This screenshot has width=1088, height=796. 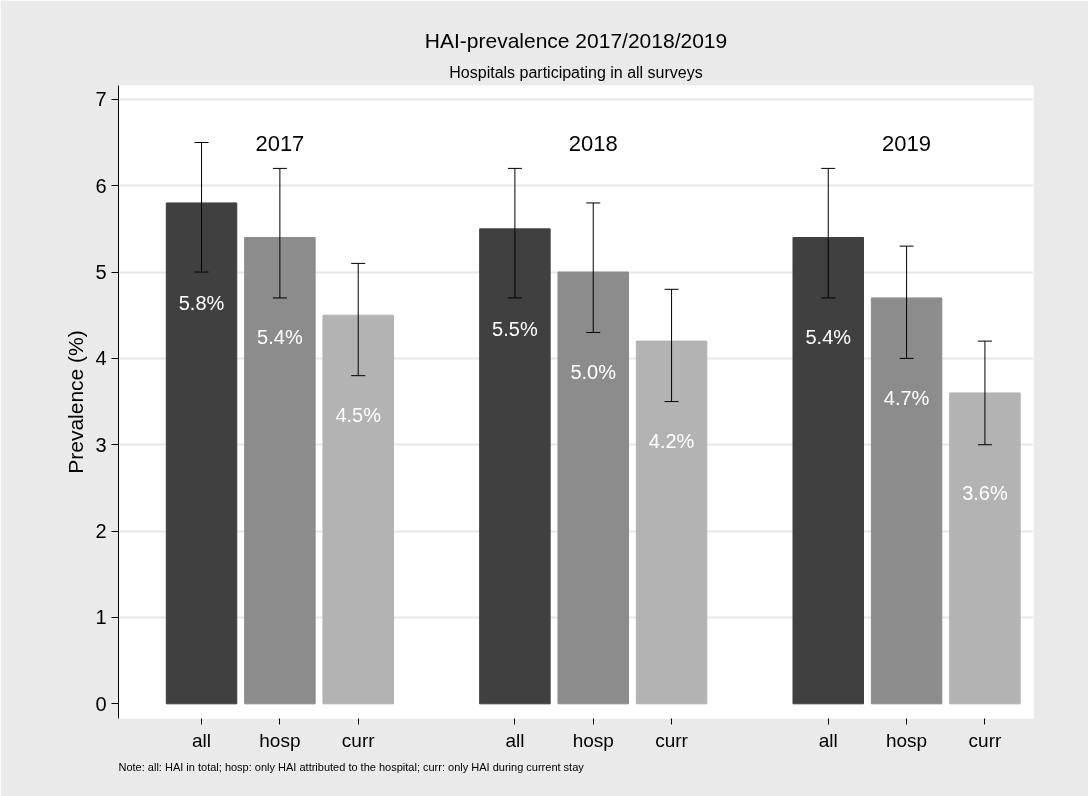 I want to click on y-tick-label: 7, so click(x=101, y=99).